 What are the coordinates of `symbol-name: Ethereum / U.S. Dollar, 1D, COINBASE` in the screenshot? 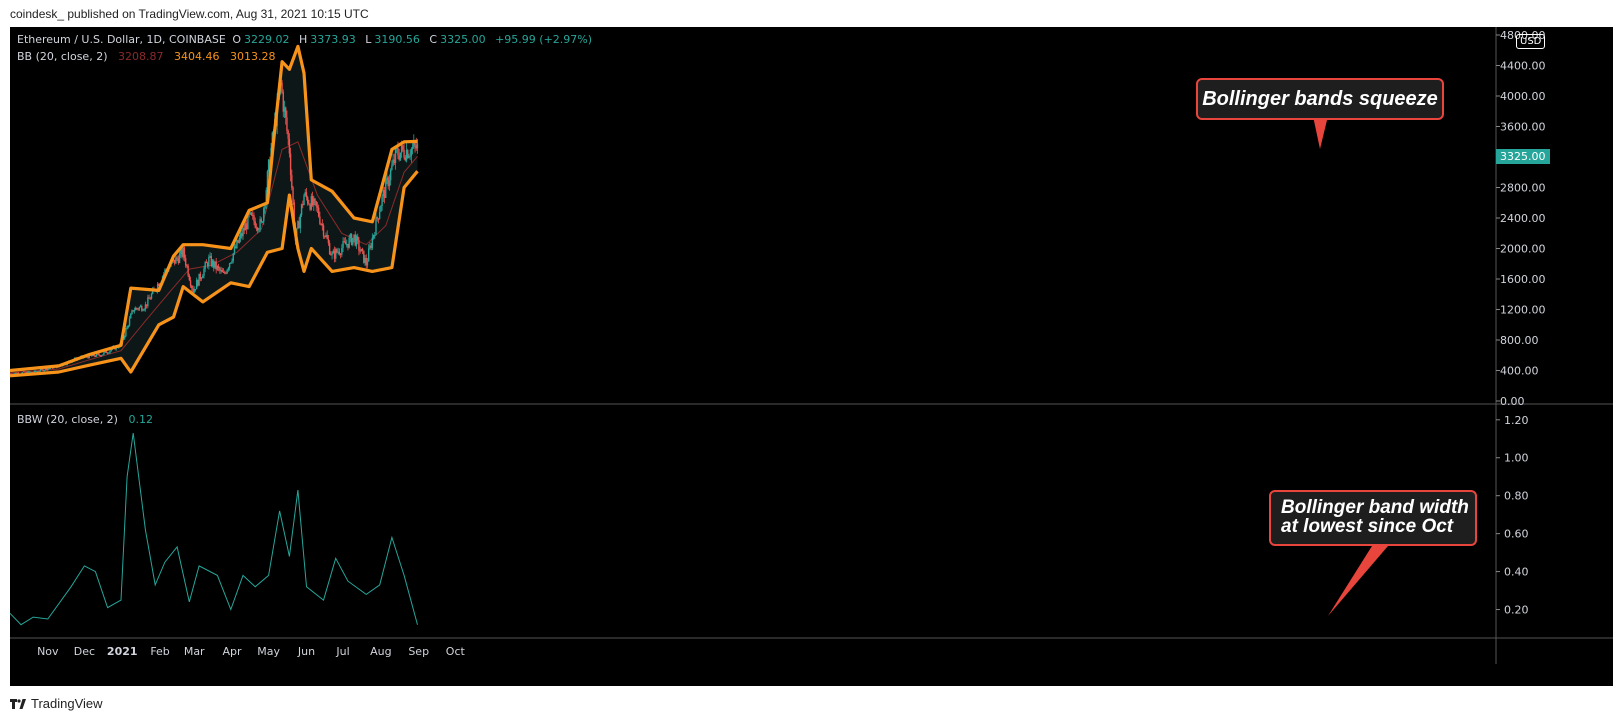 It's located at (121, 39).